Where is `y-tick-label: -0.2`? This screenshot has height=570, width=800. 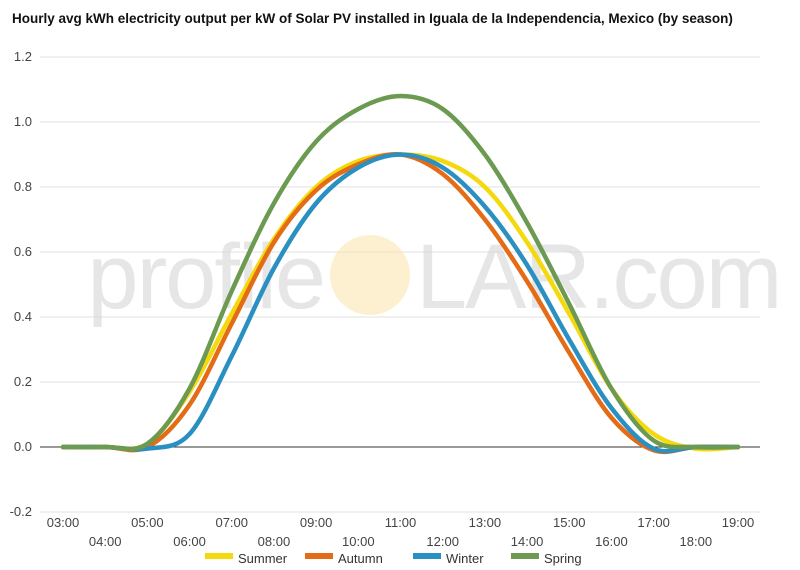 y-tick-label: -0.2 is located at coordinates (21, 511).